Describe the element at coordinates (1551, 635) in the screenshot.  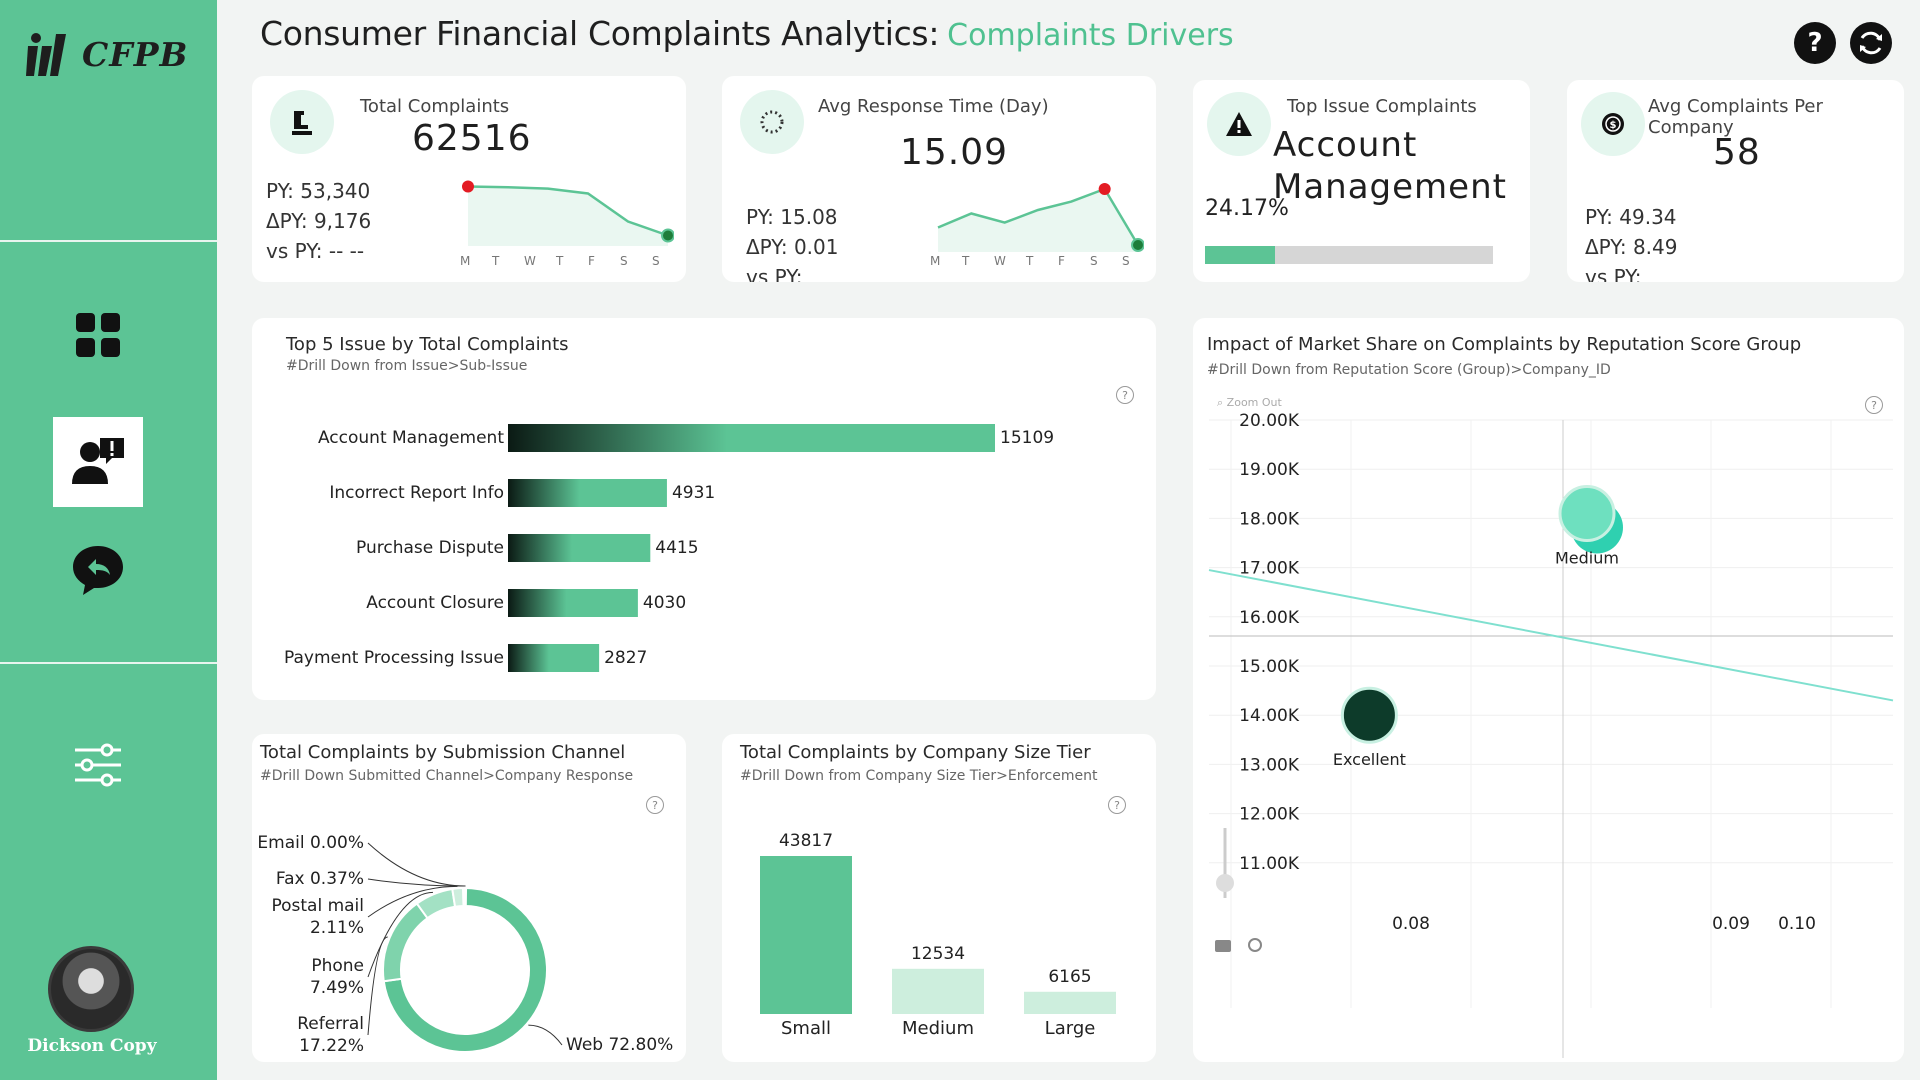
I see `trend-line` at that location.